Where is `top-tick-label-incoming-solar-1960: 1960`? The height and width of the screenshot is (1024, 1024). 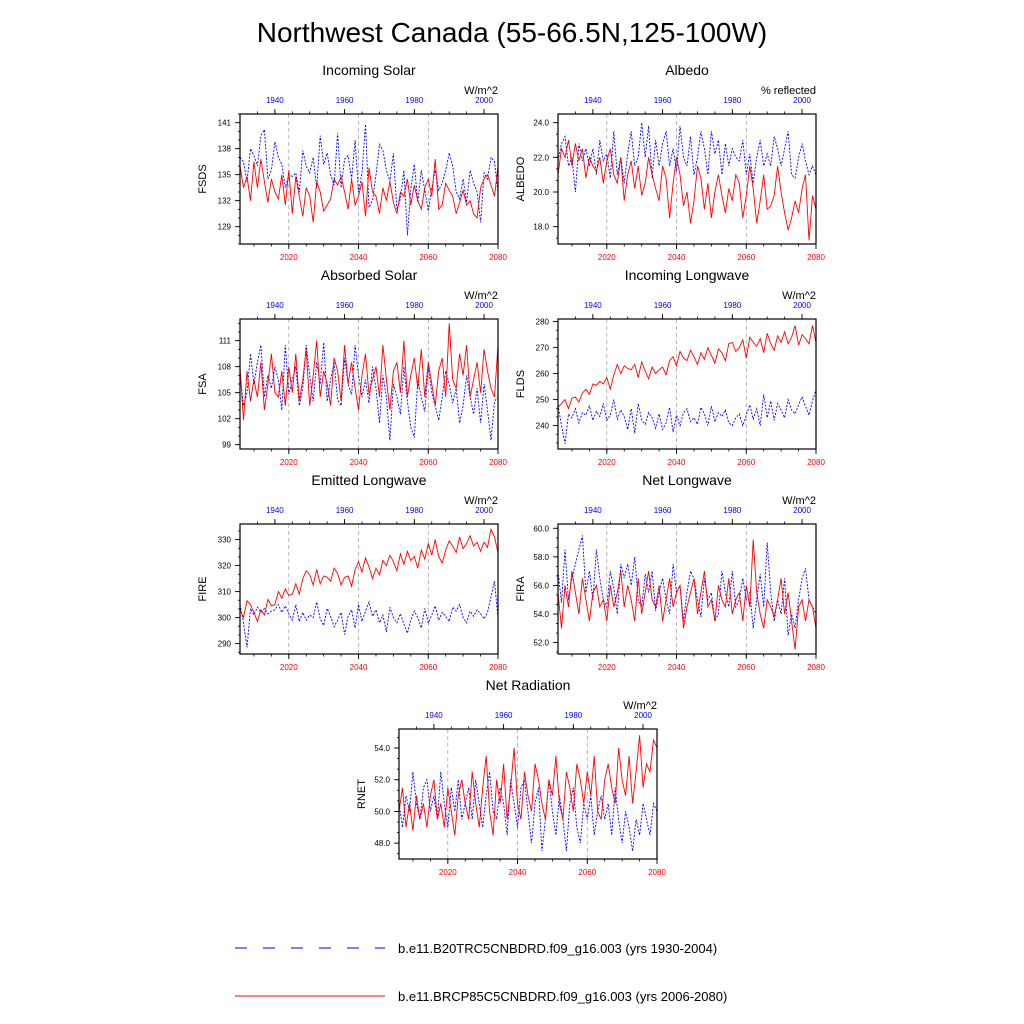 top-tick-label-incoming-solar-1960: 1960 is located at coordinates (345, 100).